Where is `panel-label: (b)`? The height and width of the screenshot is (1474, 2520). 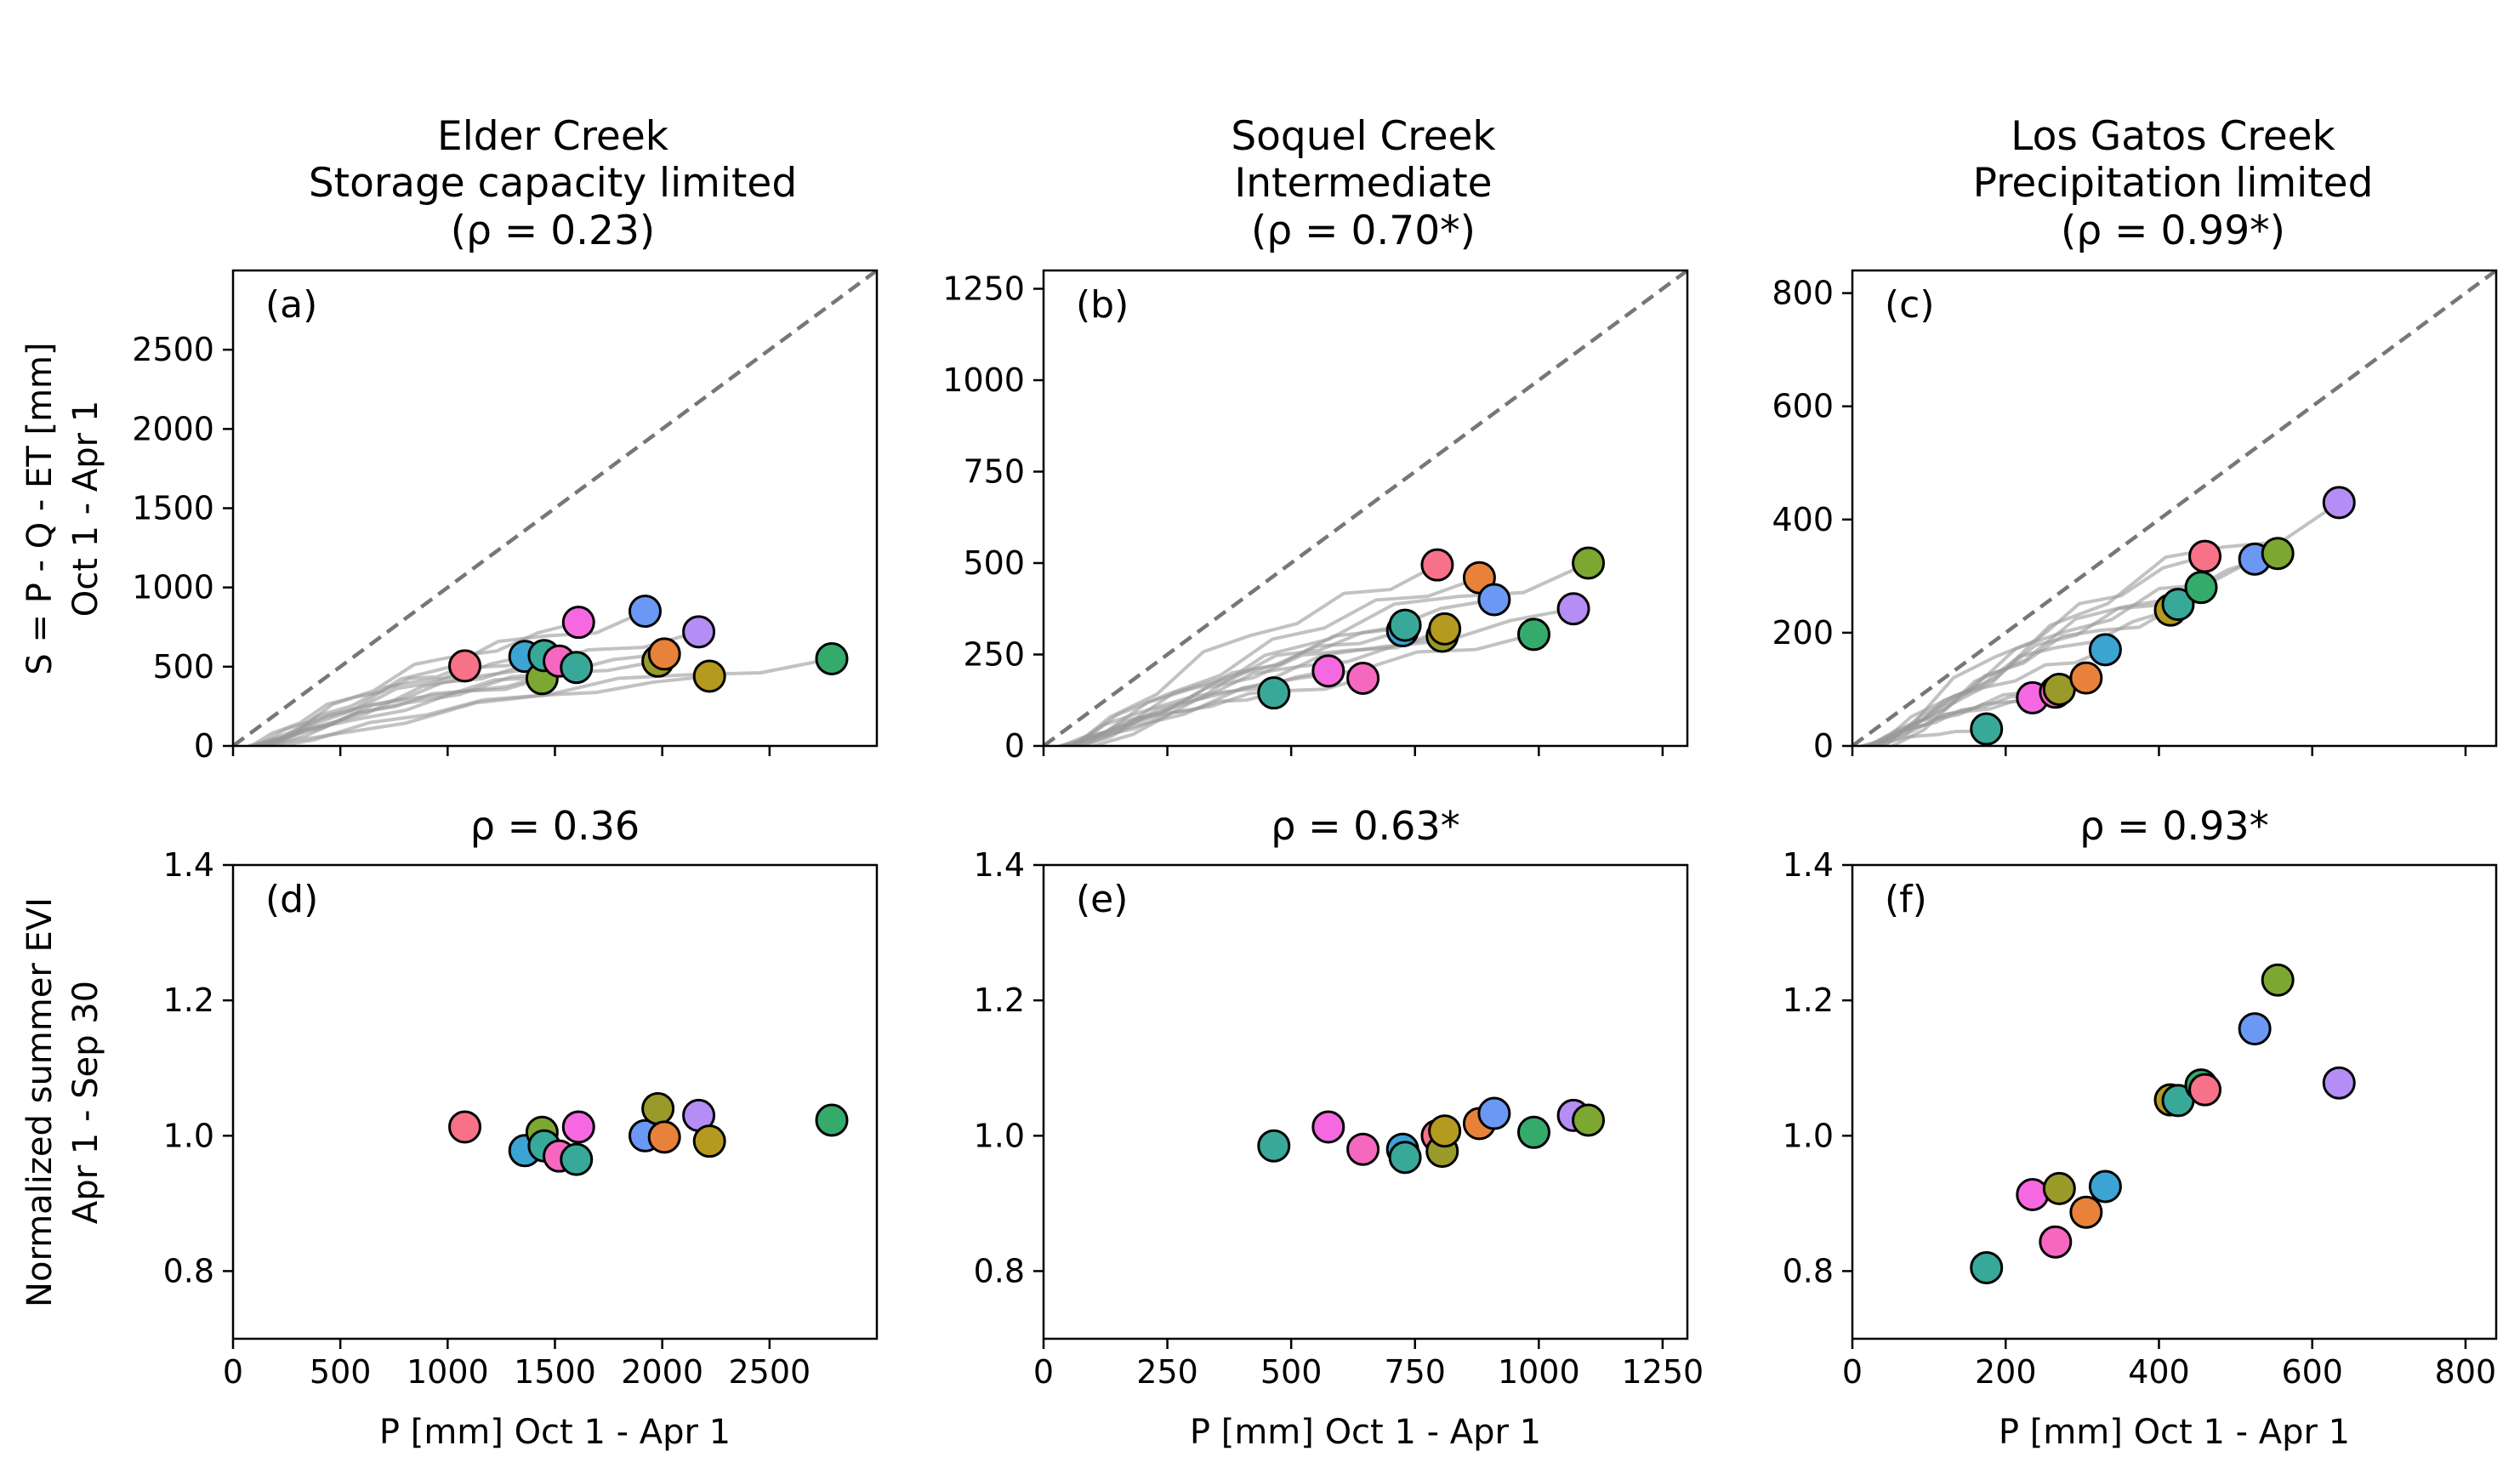 panel-label: (b) is located at coordinates (1102, 305).